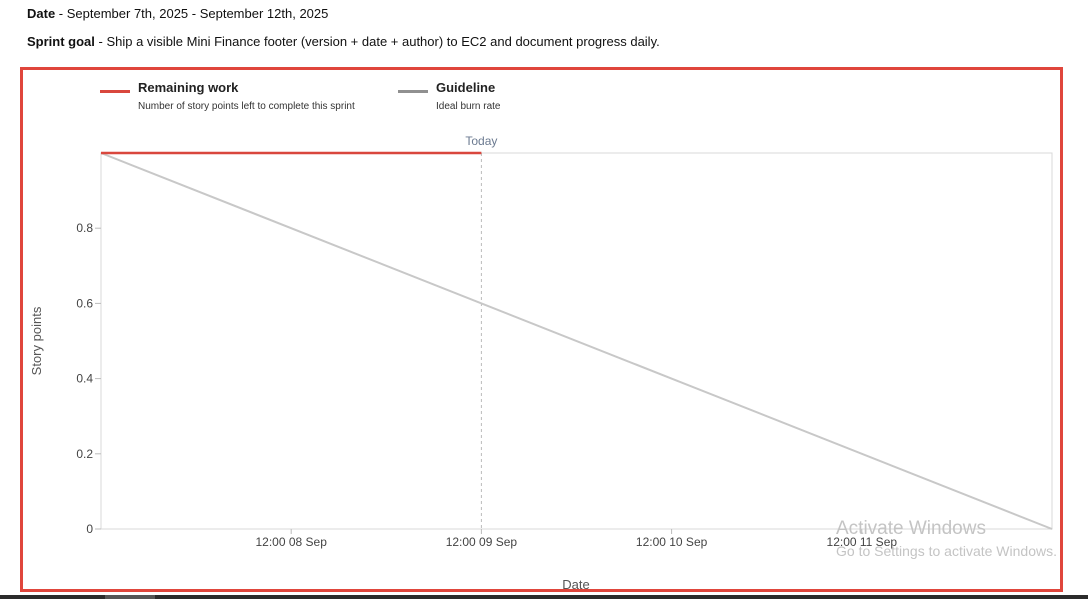  I want to click on legend-title-remaining-work: Remaining work, so click(188, 87).